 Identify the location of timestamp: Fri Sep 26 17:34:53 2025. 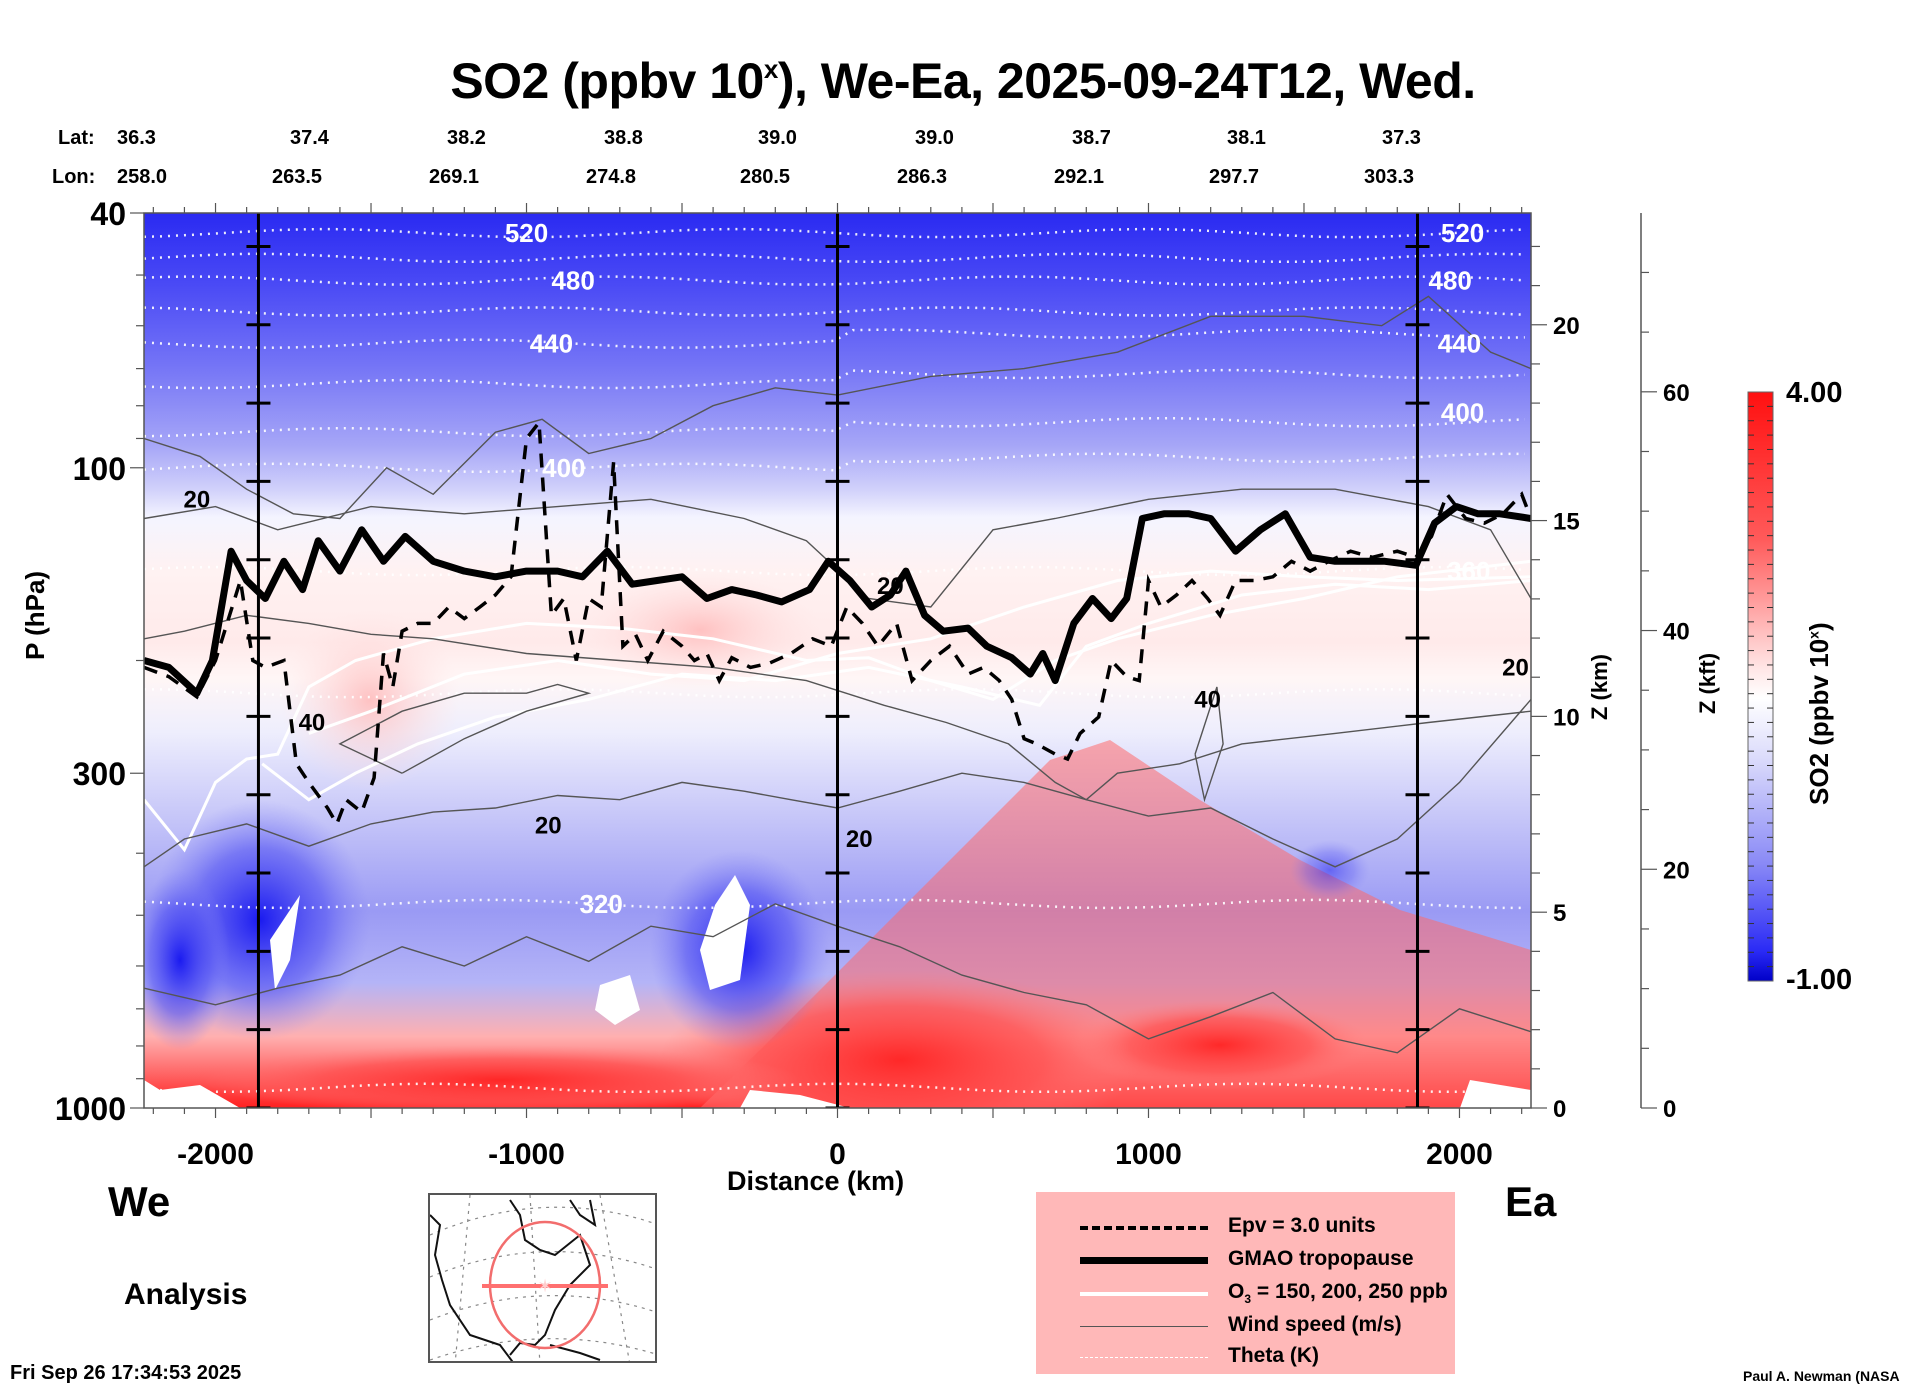
(126, 1373).